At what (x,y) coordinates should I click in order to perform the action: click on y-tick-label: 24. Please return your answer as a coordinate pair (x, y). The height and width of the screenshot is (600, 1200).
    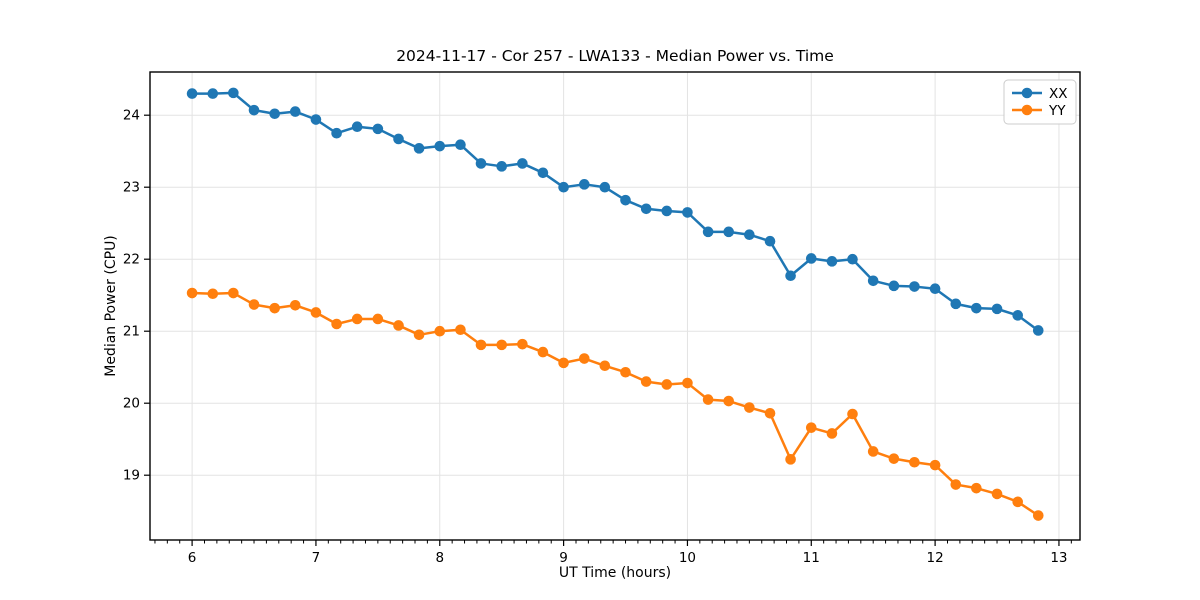
    Looking at the image, I should click on (131, 116).